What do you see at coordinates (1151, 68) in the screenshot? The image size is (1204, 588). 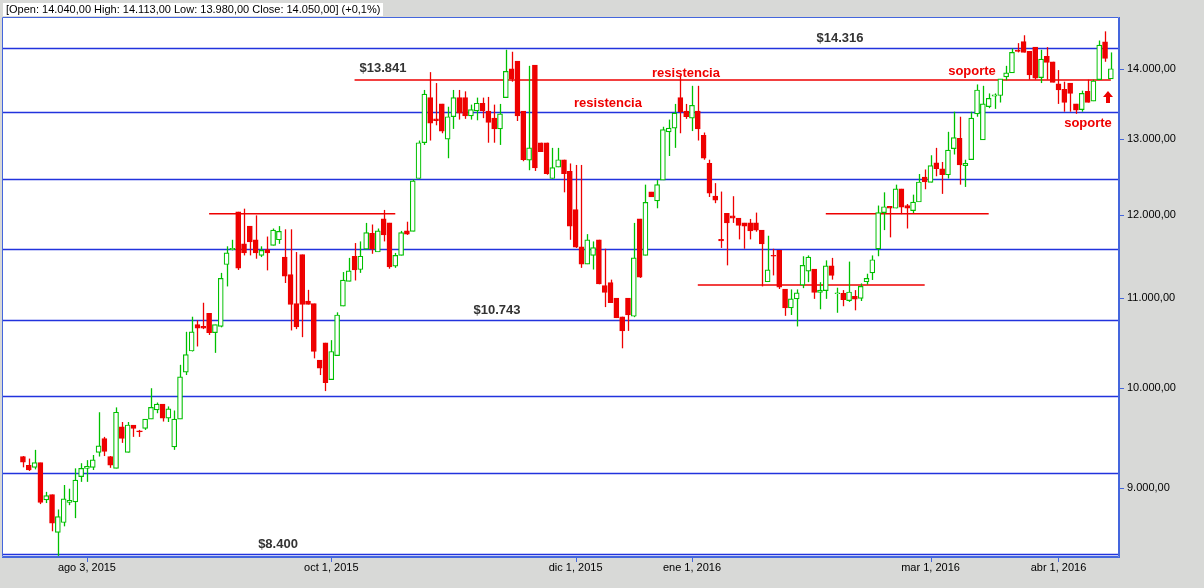 I see `y-tick-label: 14.000,00` at bounding box center [1151, 68].